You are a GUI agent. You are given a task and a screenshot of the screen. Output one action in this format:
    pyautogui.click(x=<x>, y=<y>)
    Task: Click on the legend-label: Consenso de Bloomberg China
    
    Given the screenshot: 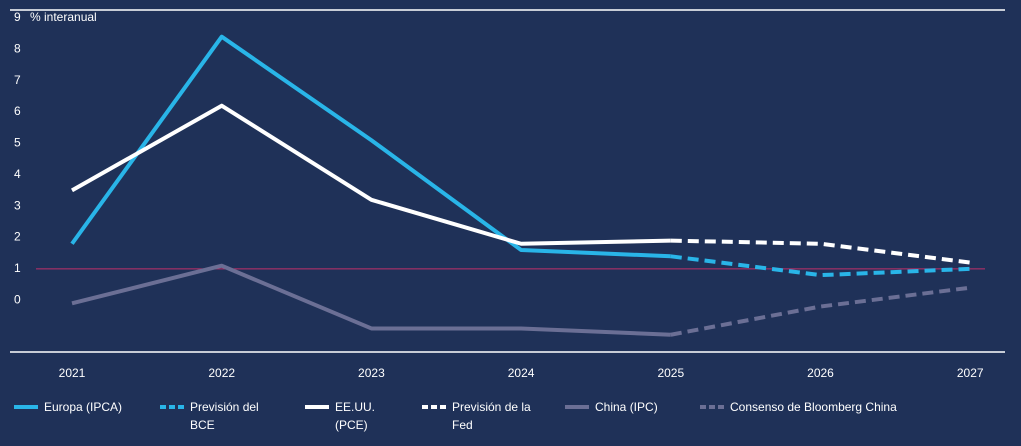 What is the action you would take?
    pyautogui.click(x=813, y=407)
    